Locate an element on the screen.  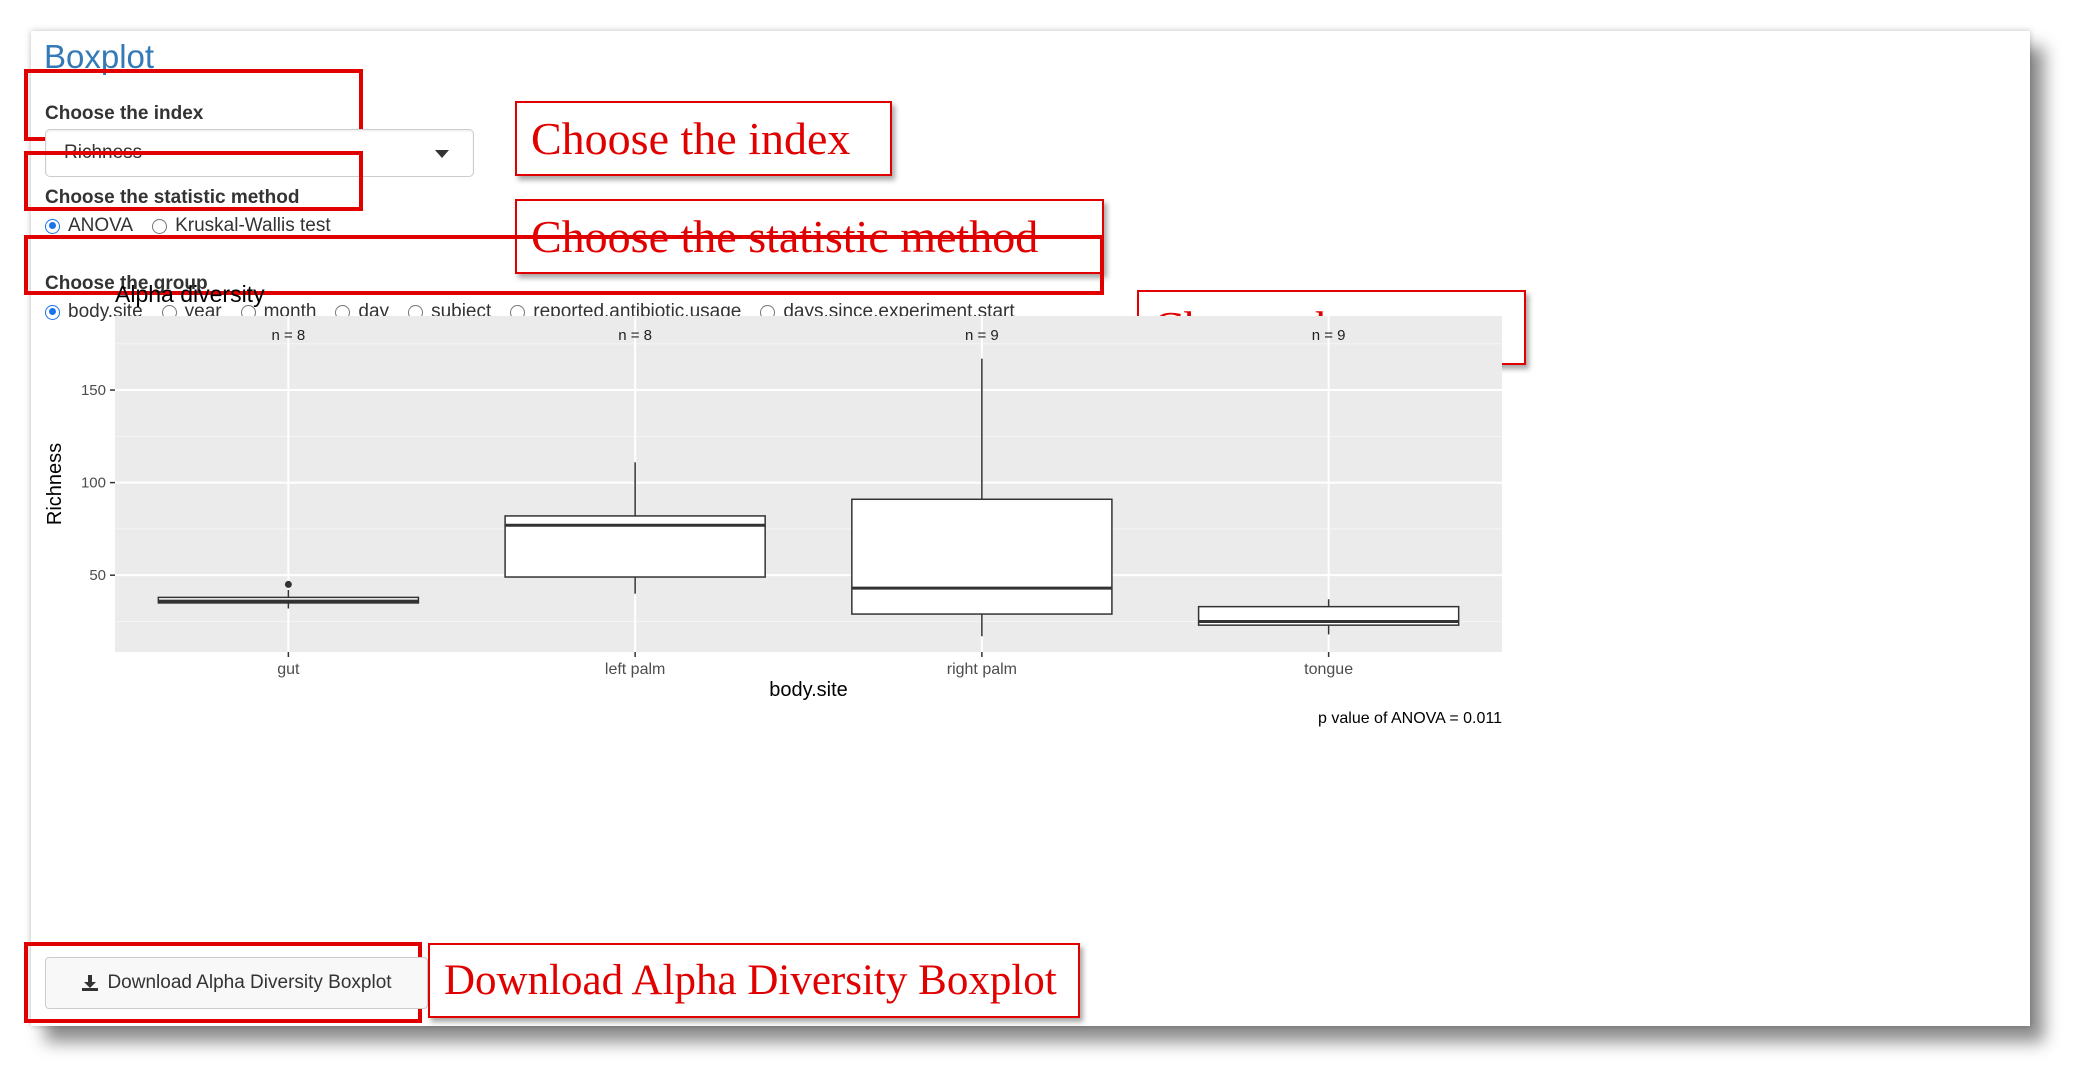
download-icon is located at coordinates (90, 983).